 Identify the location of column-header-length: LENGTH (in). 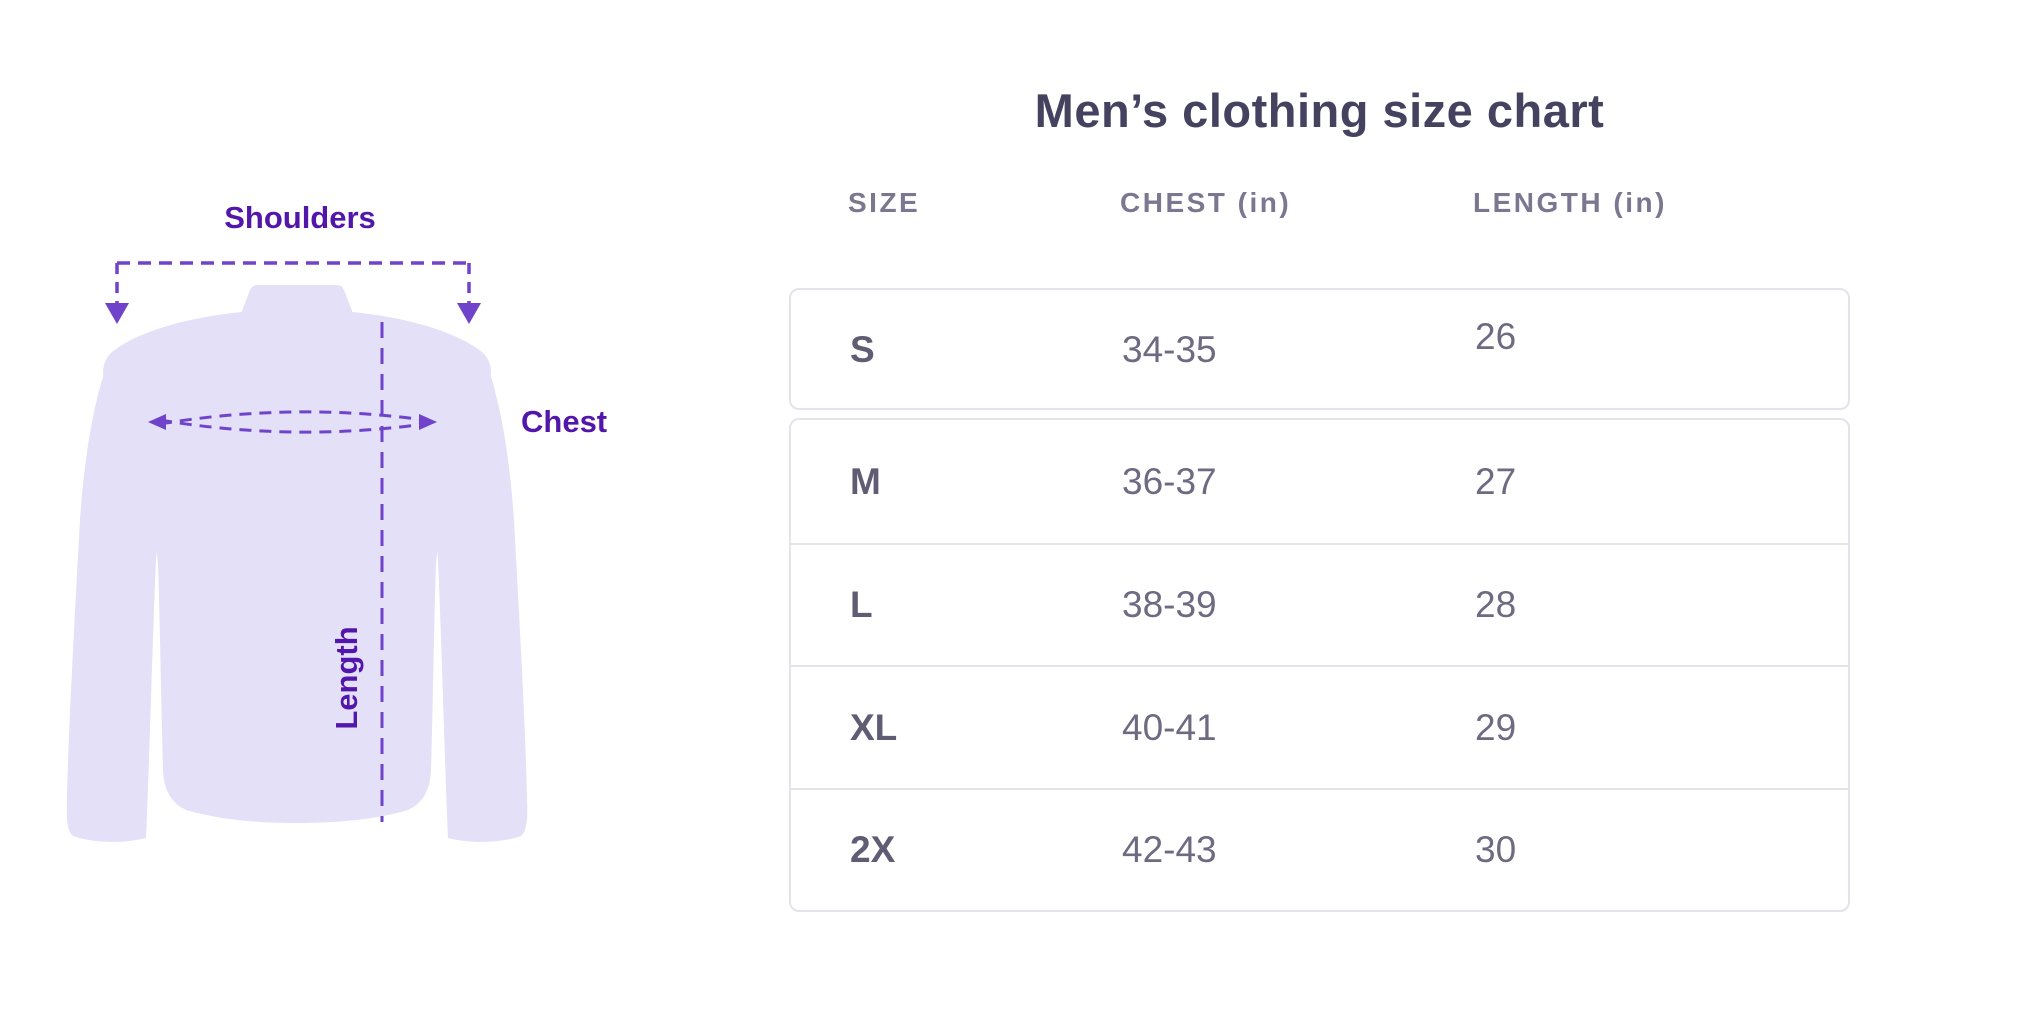
(1570, 202).